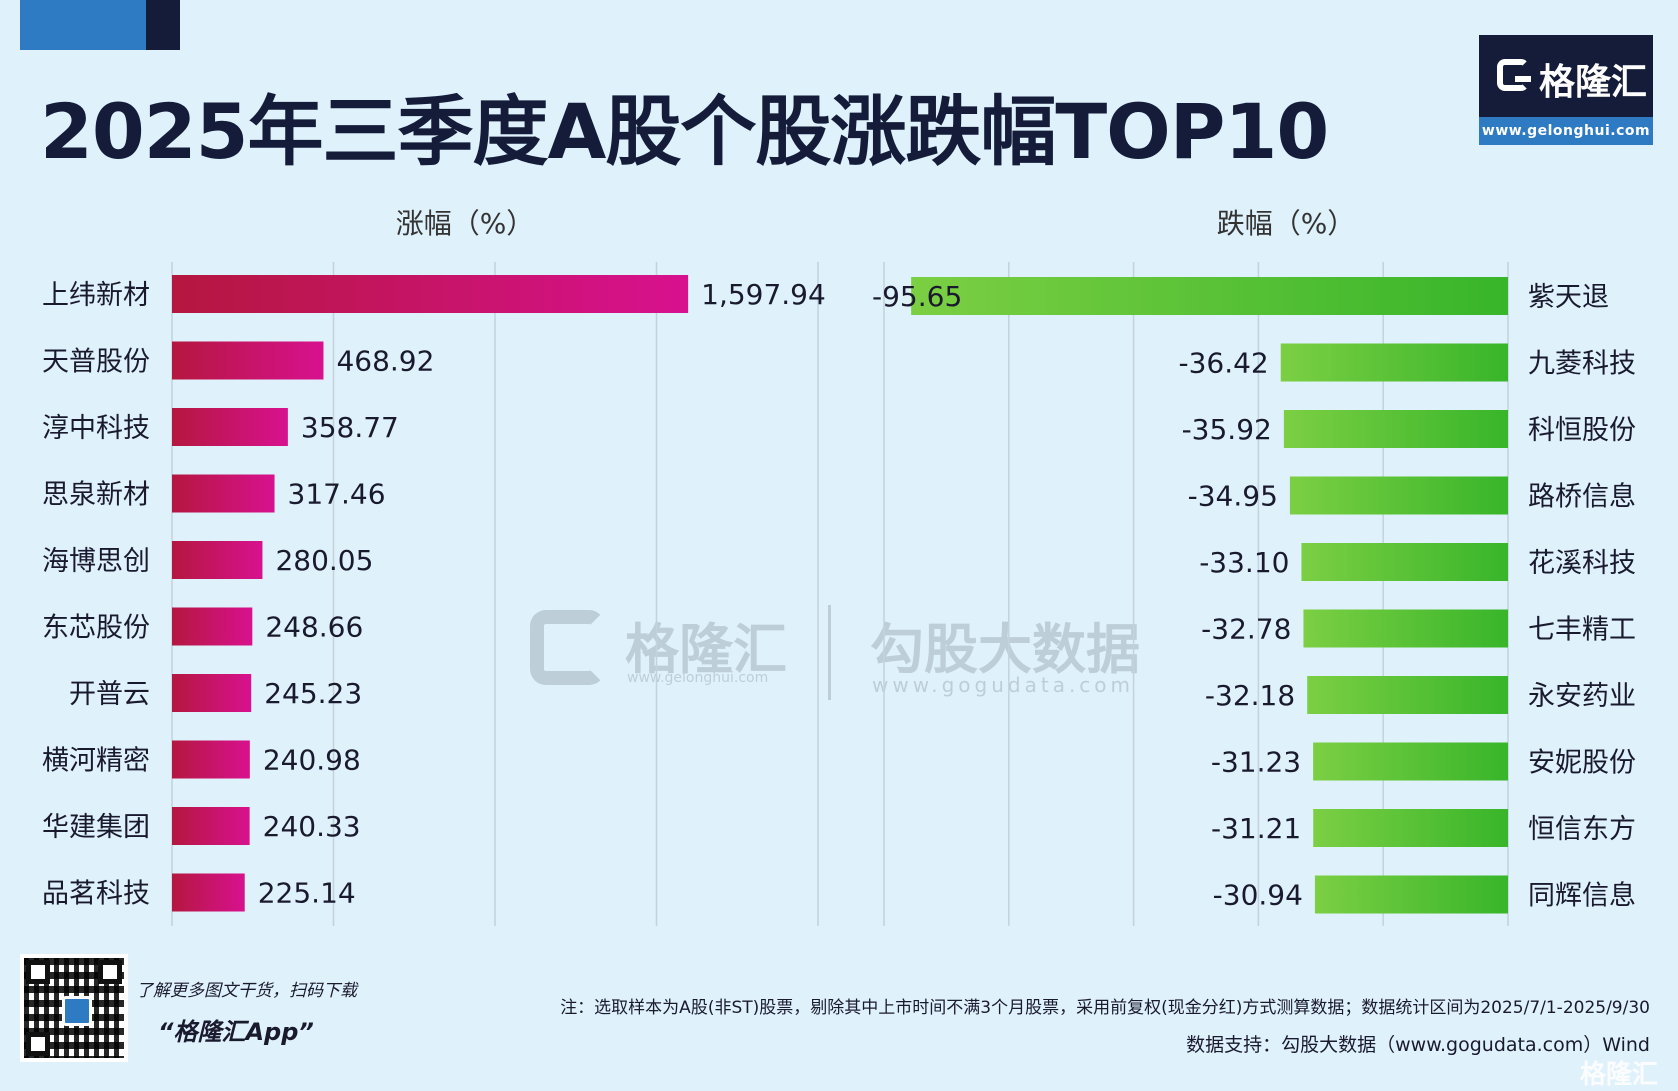 Image resolution: width=1678 pixels, height=1091 pixels. What do you see at coordinates (1593, 82) in the screenshot?
I see `logo-text: 格隆汇` at bounding box center [1593, 82].